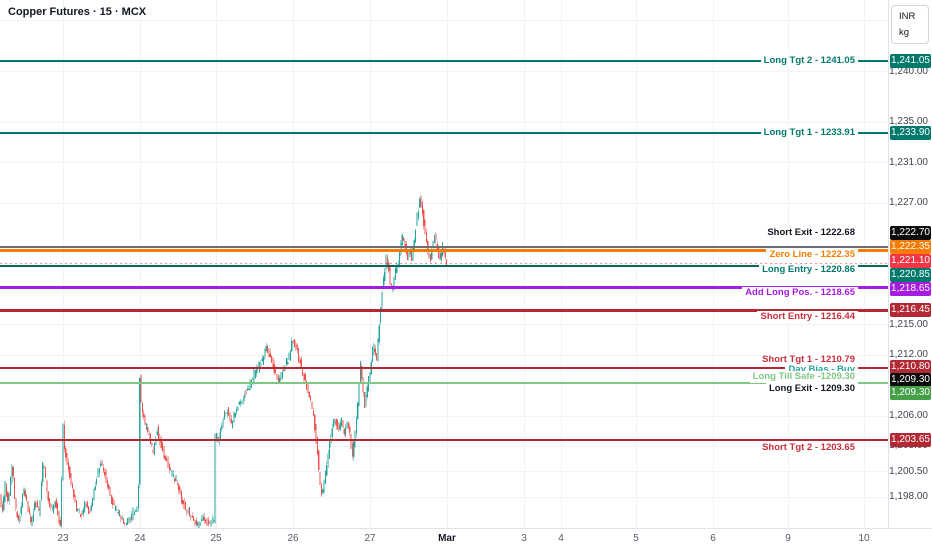  What do you see at coordinates (466, 539) in the screenshot?
I see `time-axis: 23 24 25 26 27 Mar 3 4 5 6 9 10` at bounding box center [466, 539].